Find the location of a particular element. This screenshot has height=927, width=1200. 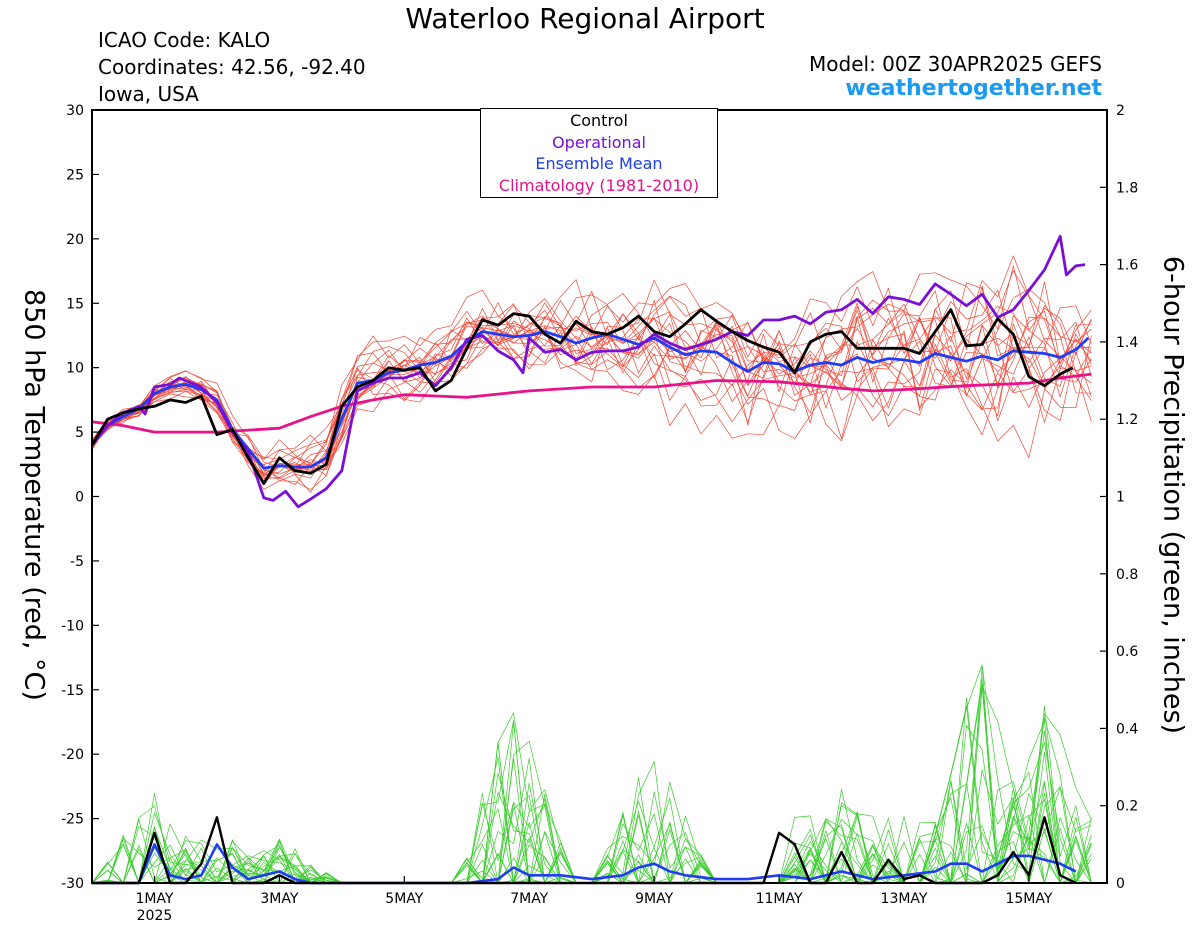

legend-ensemble-mean: Ensemble Mean is located at coordinates (599, 163).